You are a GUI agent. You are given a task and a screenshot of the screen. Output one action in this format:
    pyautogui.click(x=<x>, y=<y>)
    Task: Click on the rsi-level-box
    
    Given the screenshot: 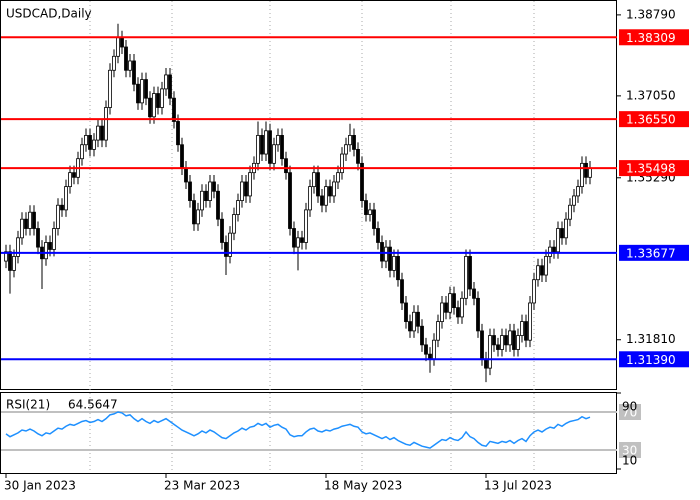 What is the action you would take?
    pyautogui.click(x=630, y=412)
    